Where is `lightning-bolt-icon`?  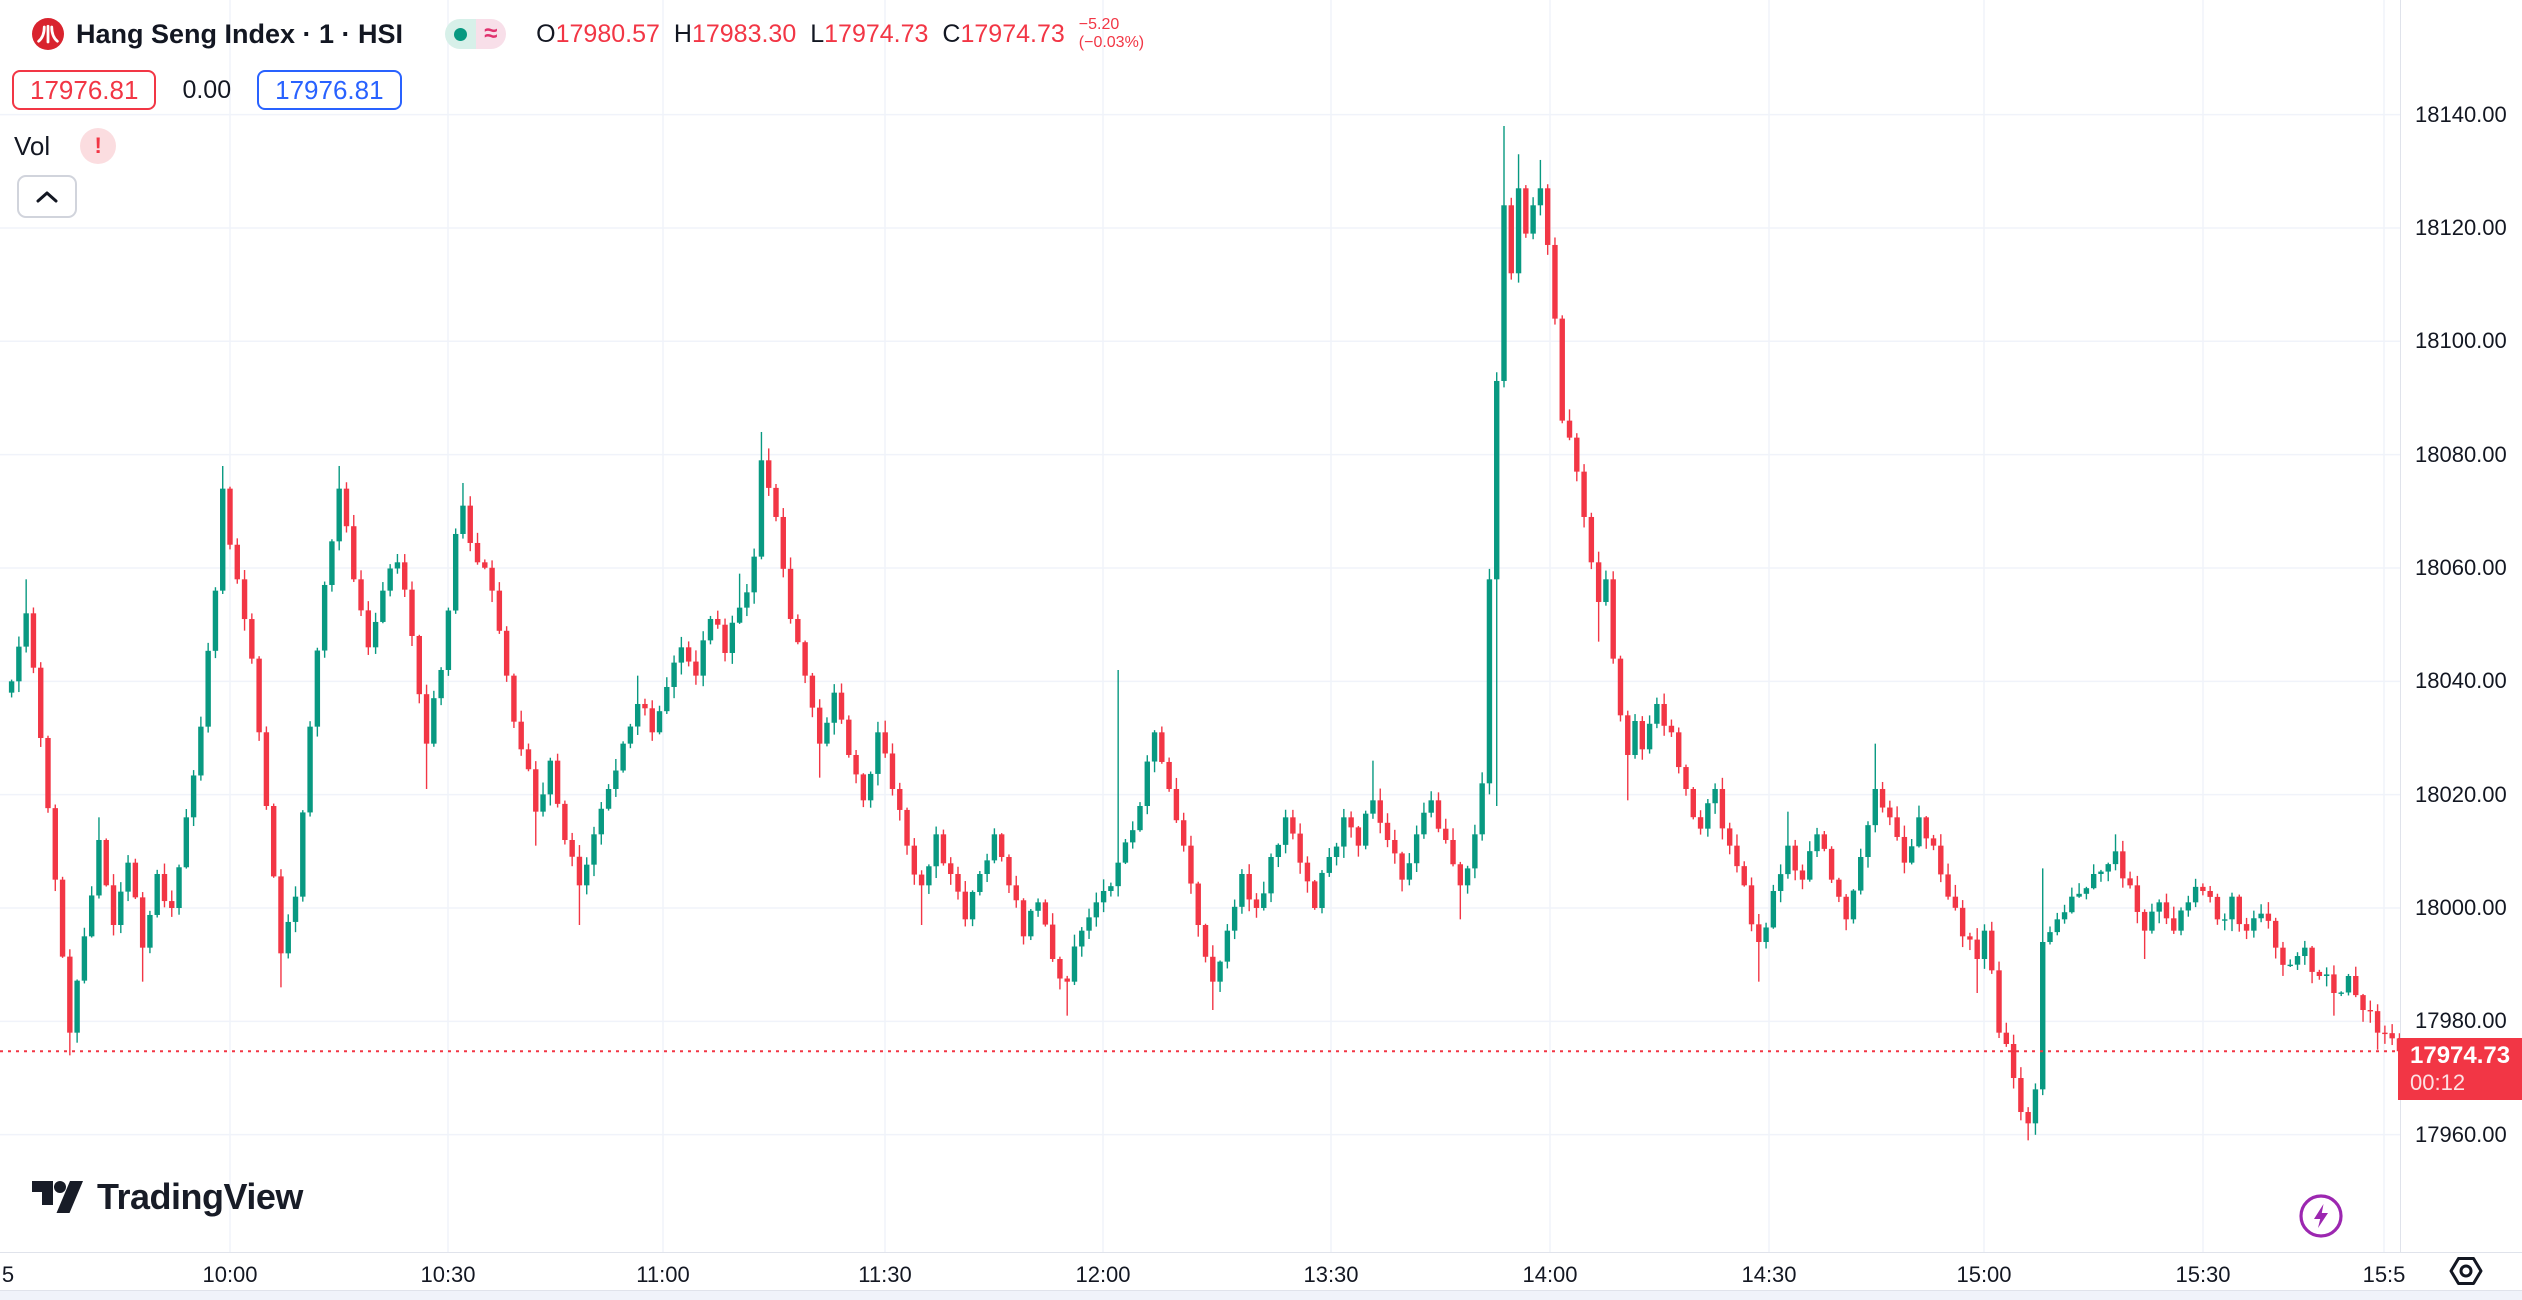
lightning-bolt-icon is located at coordinates (2321, 1216).